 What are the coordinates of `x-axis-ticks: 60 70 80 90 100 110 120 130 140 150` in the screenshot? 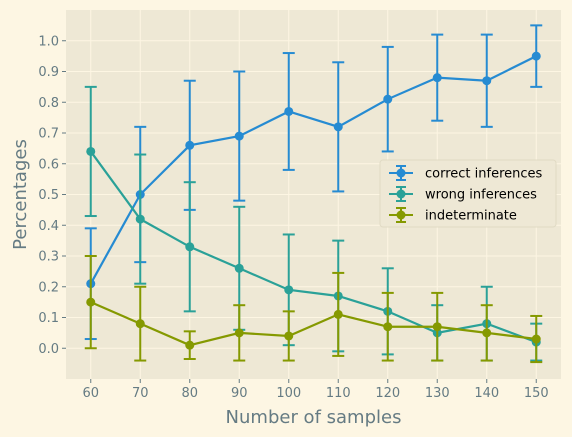 It's located at (315, 390).